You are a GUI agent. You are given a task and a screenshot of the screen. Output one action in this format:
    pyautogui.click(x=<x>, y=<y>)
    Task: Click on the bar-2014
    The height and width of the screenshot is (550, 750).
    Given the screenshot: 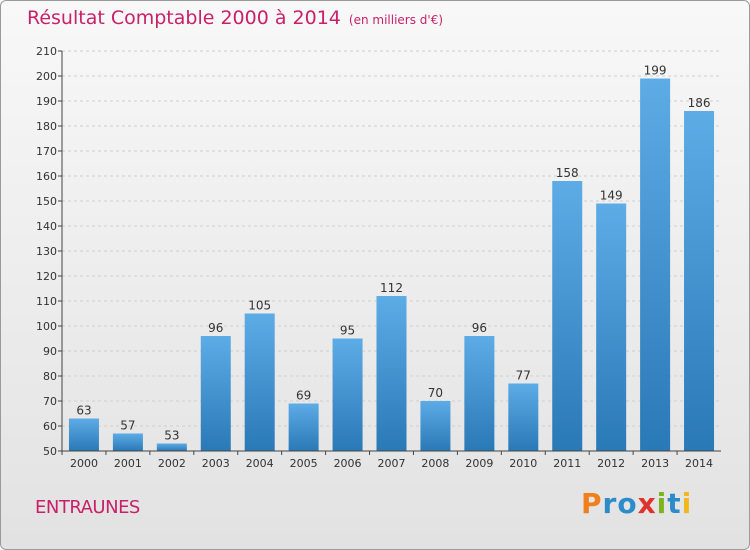 What is the action you would take?
    pyautogui.click(x=699, y=281)
    